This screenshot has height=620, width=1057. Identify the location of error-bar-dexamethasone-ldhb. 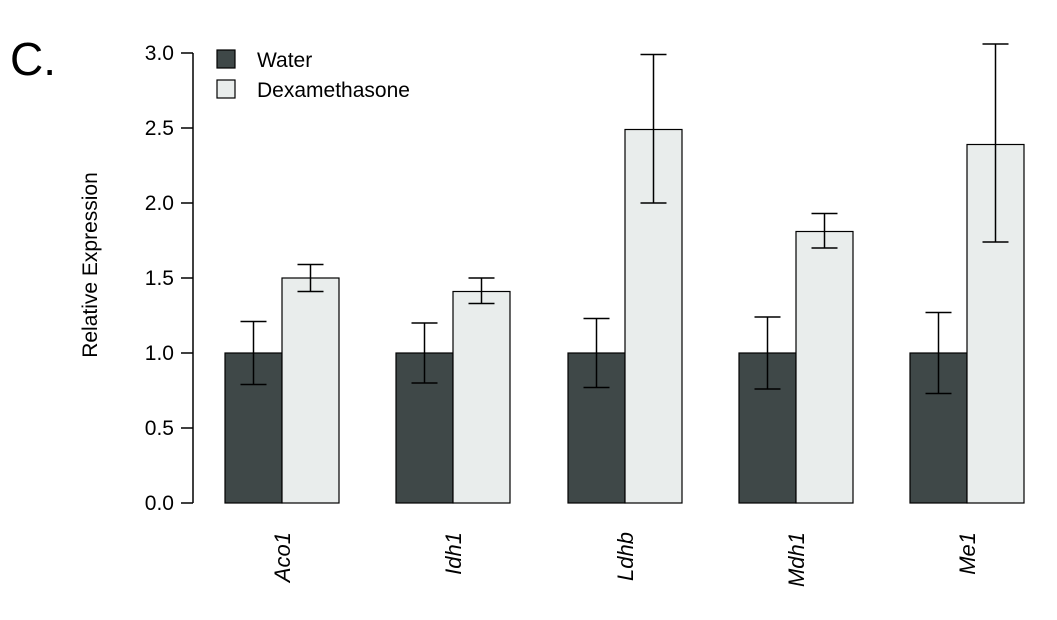
(653, 128).